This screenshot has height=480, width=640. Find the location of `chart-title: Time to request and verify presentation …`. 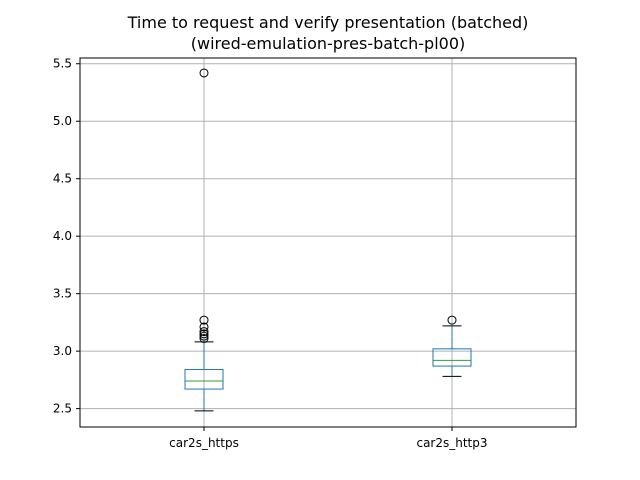

chart-title: Time to request and verify presentation … is located at coordinates (328, 22).